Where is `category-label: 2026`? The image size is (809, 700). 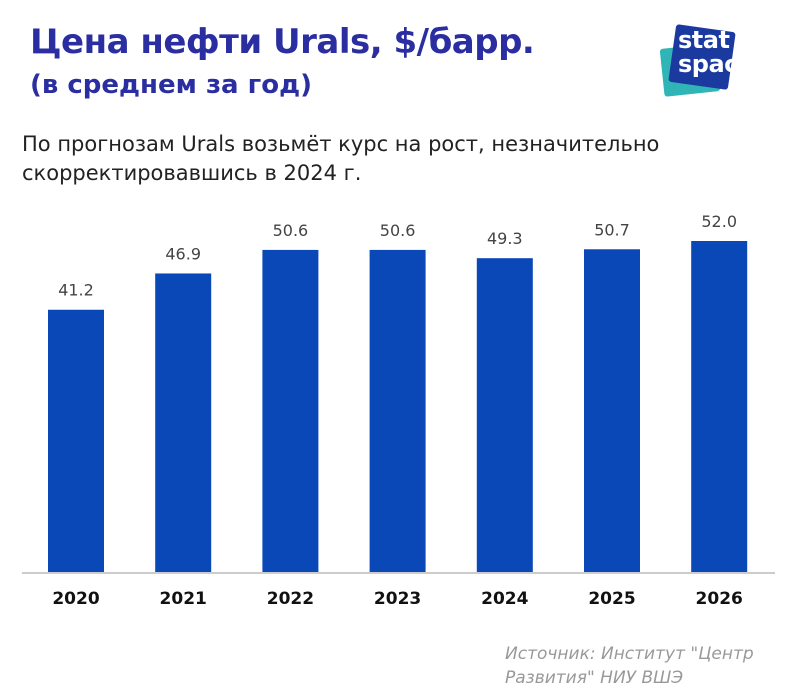
category-label: 2026 is located at coordinates (719, 599).